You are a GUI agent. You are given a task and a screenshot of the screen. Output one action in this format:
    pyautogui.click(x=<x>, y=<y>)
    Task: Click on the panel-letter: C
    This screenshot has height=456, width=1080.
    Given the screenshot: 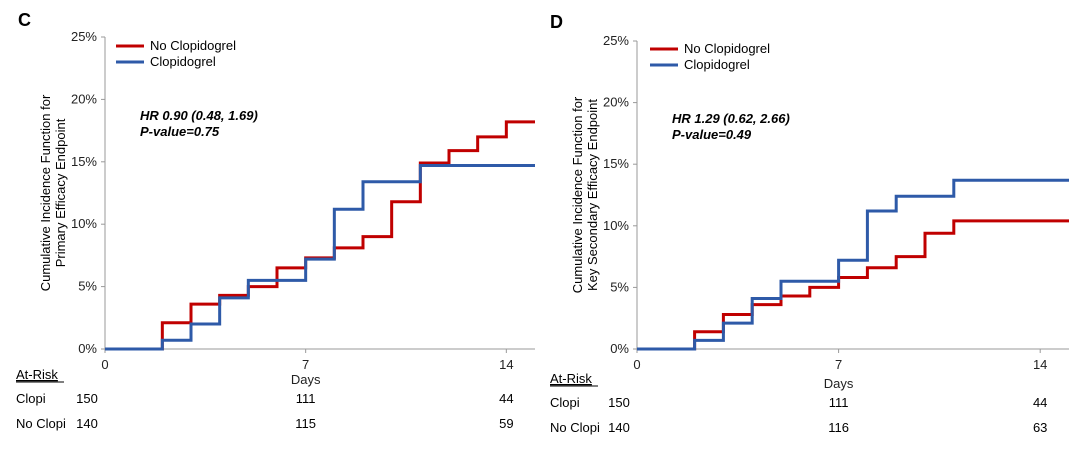 What is the action you would take?
    pyautogui.click(x=24, y=20)
    